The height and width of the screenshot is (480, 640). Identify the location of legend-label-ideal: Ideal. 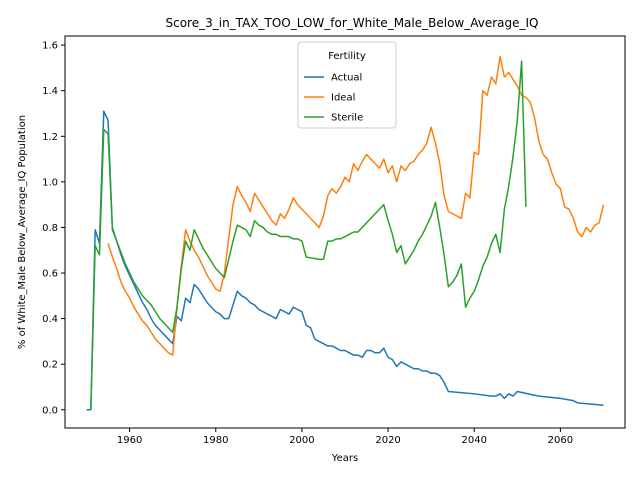
(343, 98).